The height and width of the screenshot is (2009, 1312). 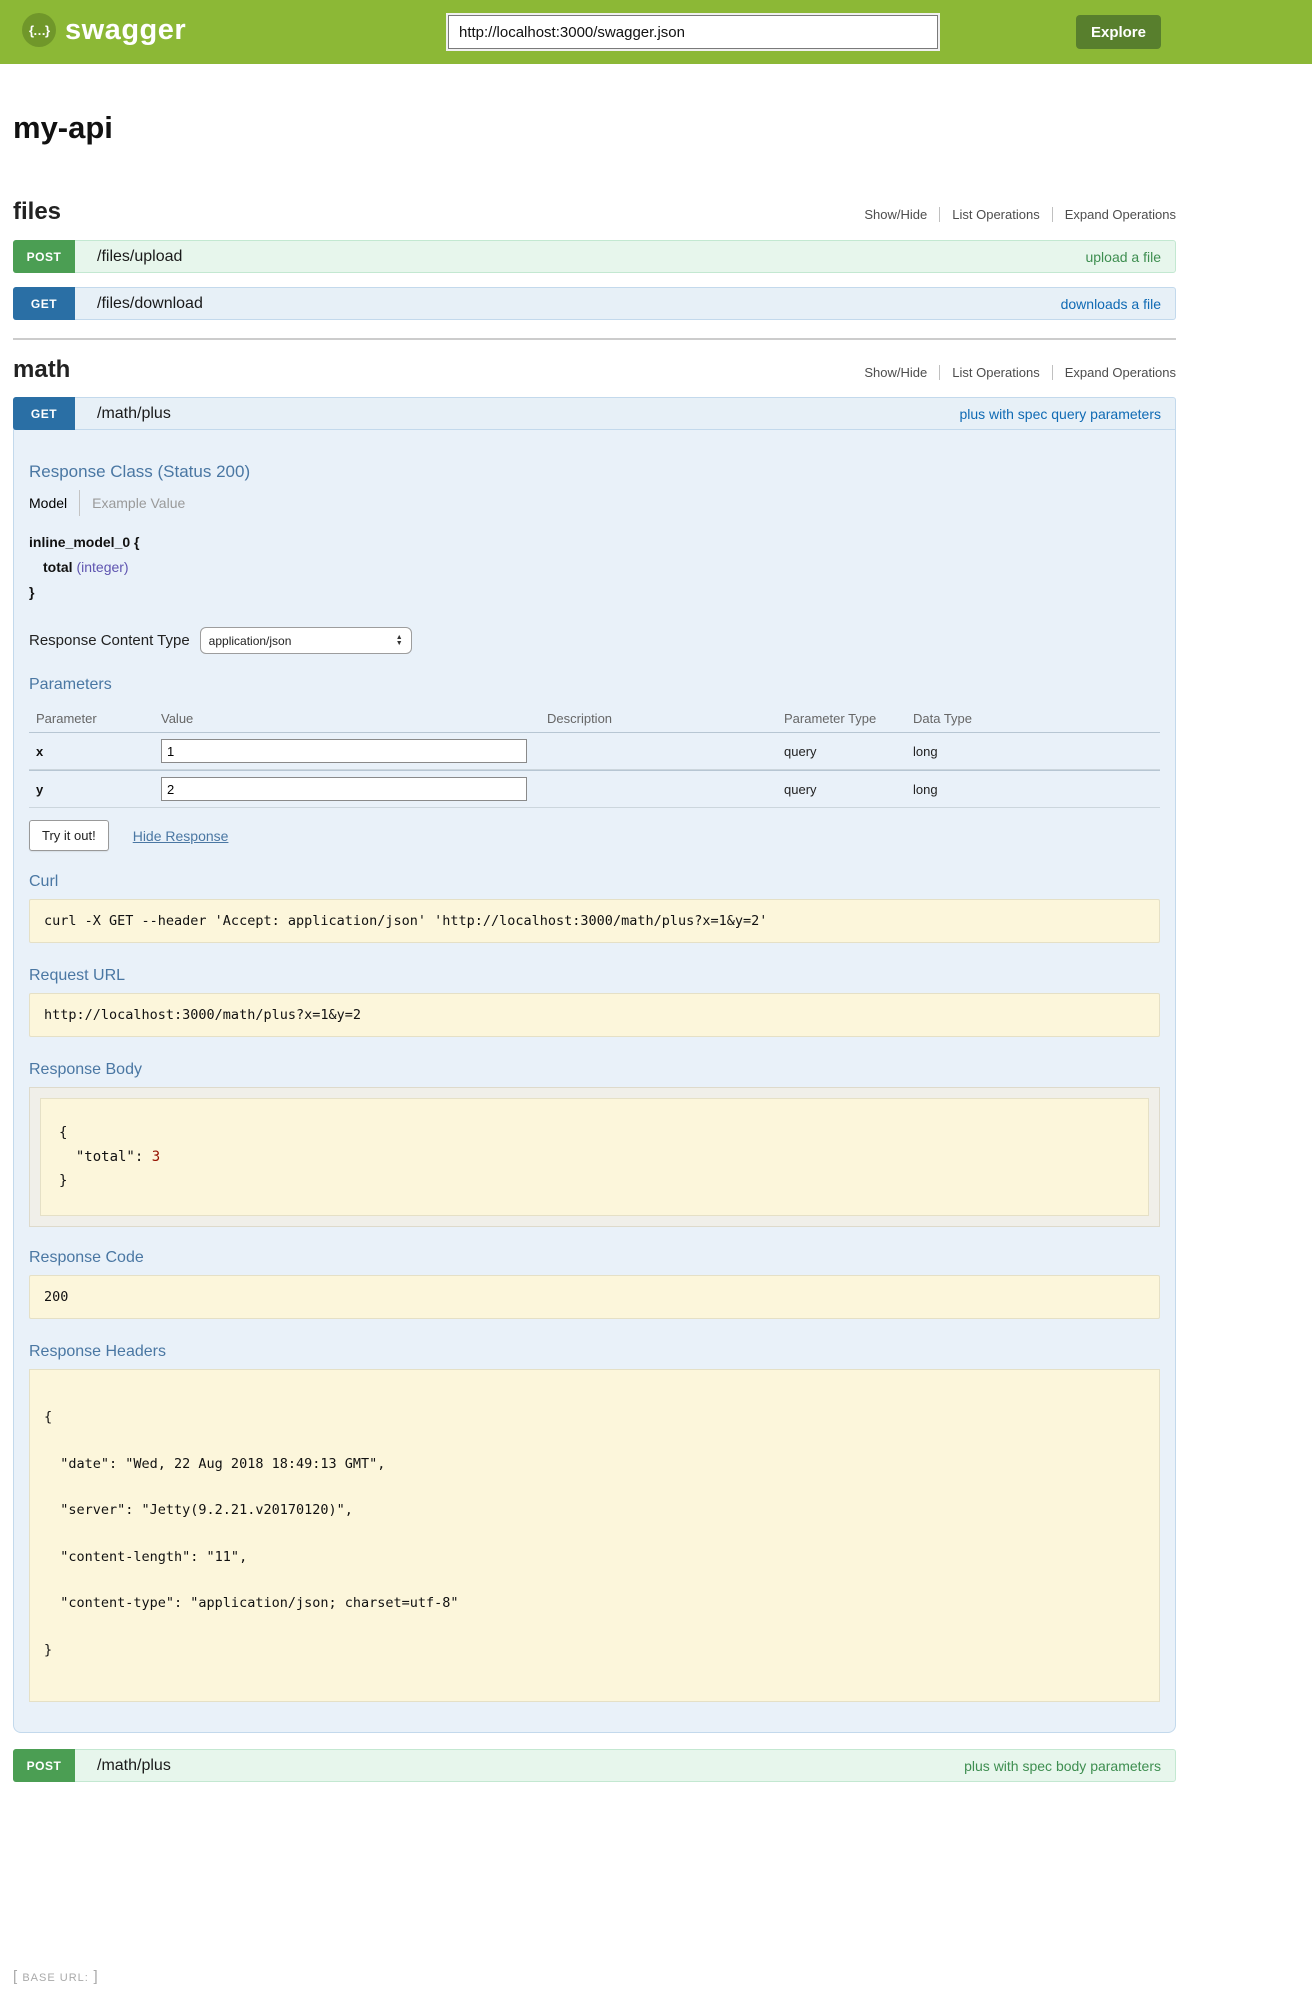 I want to click on tab-model: Model, so click(x=48, y=503).